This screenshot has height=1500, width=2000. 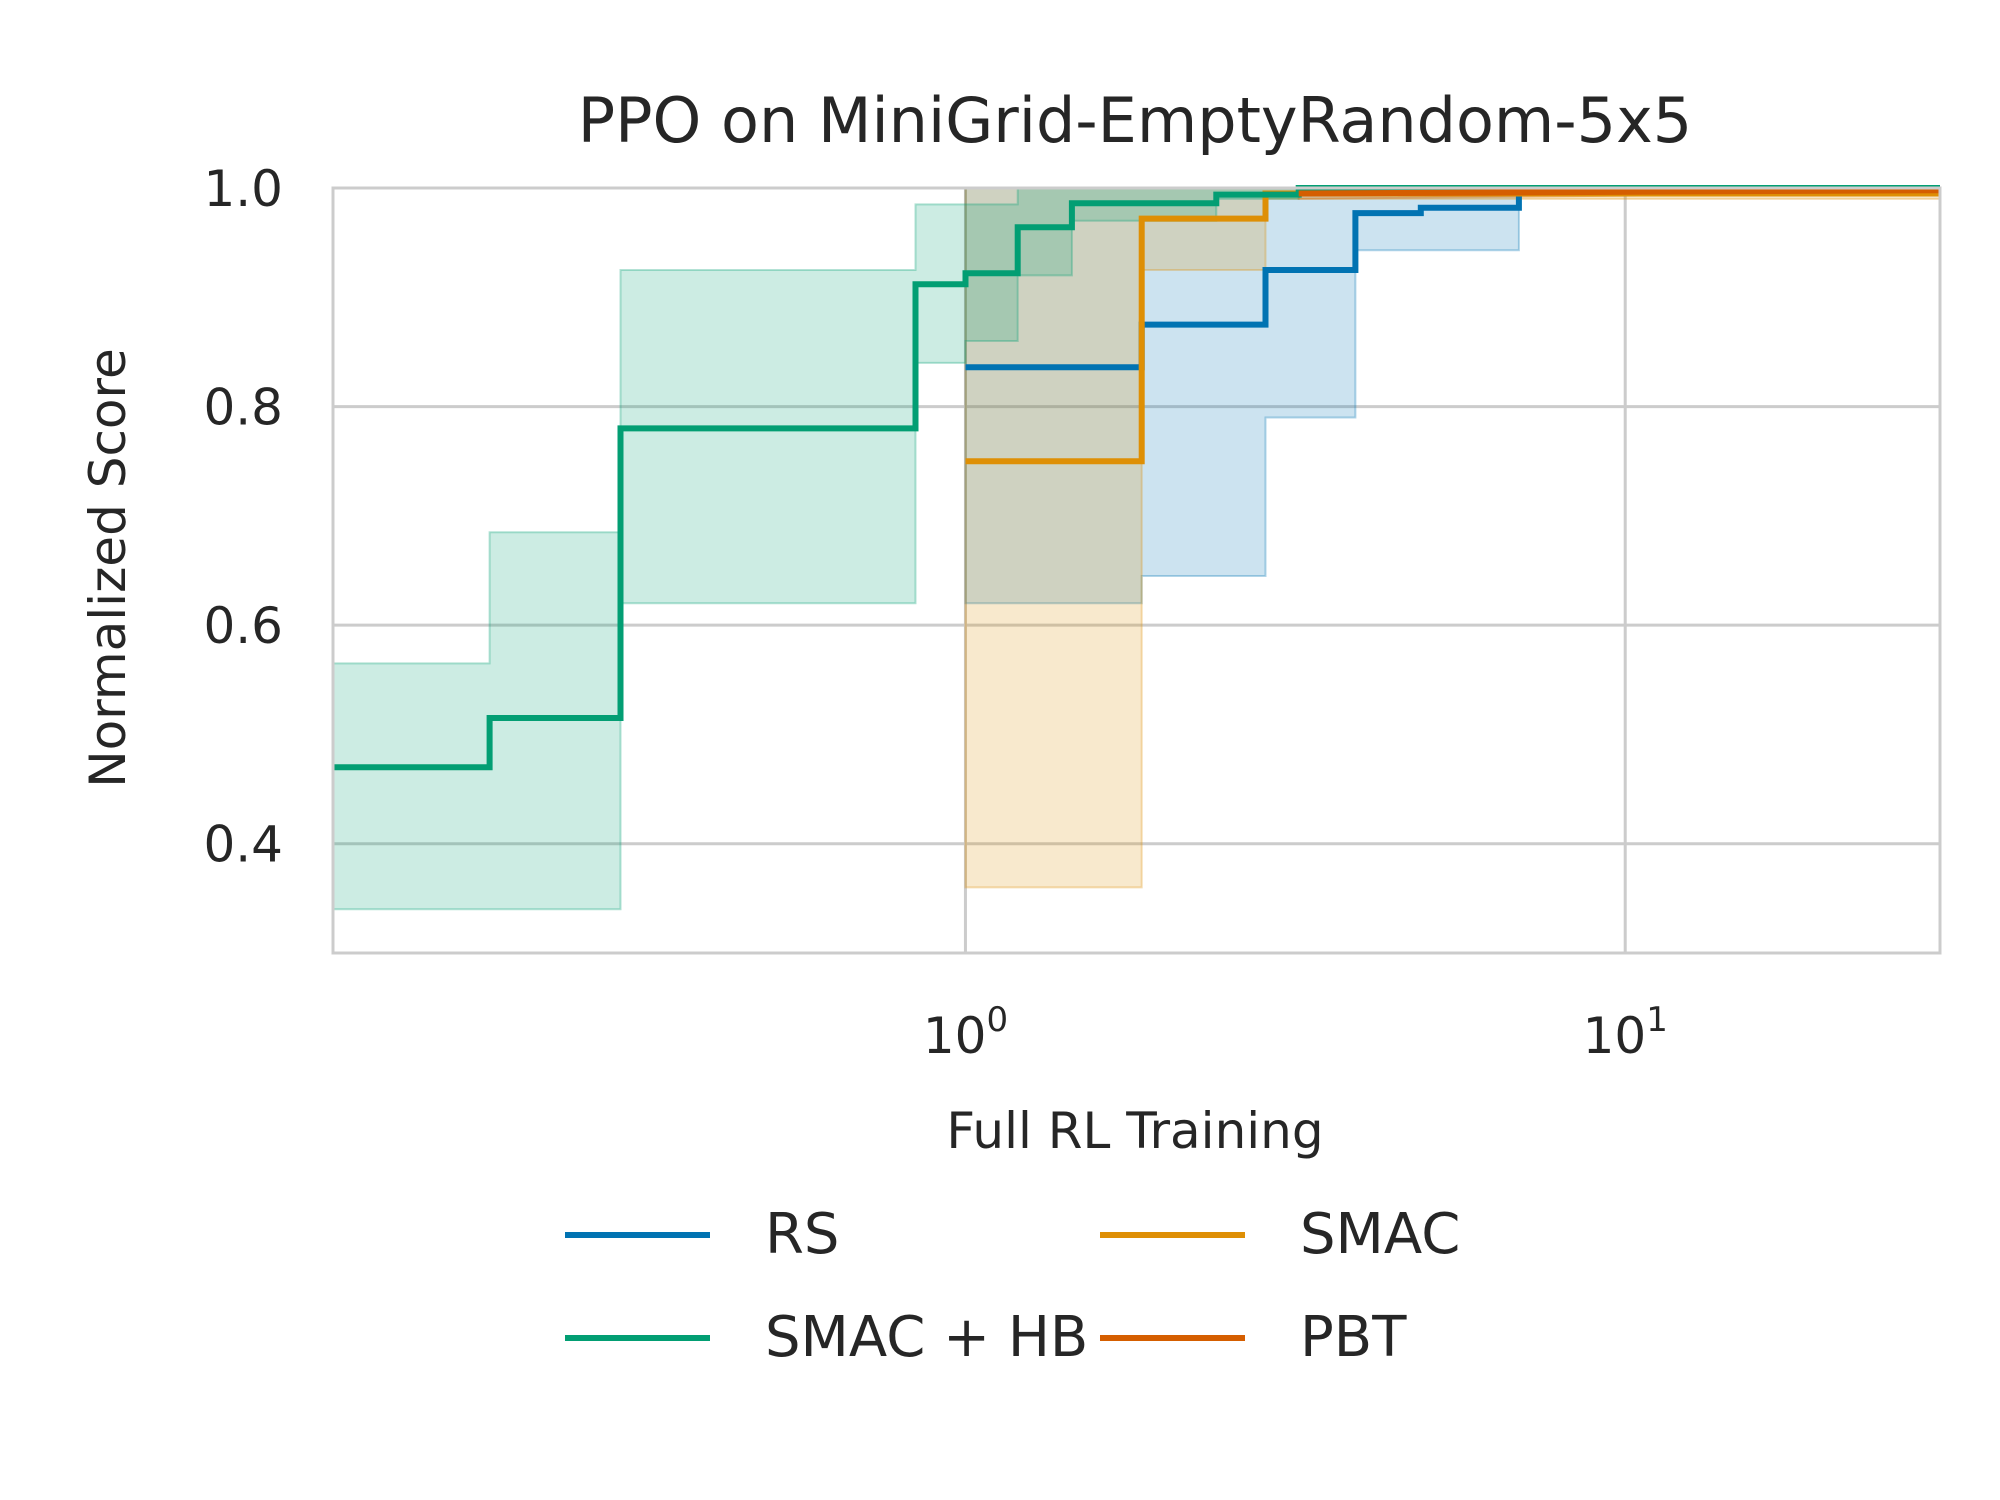 What do you see at coordinates (802, 1234) in the screenshot?
I see `legend-label-rs: RS` at bounding box center [802, 1234].